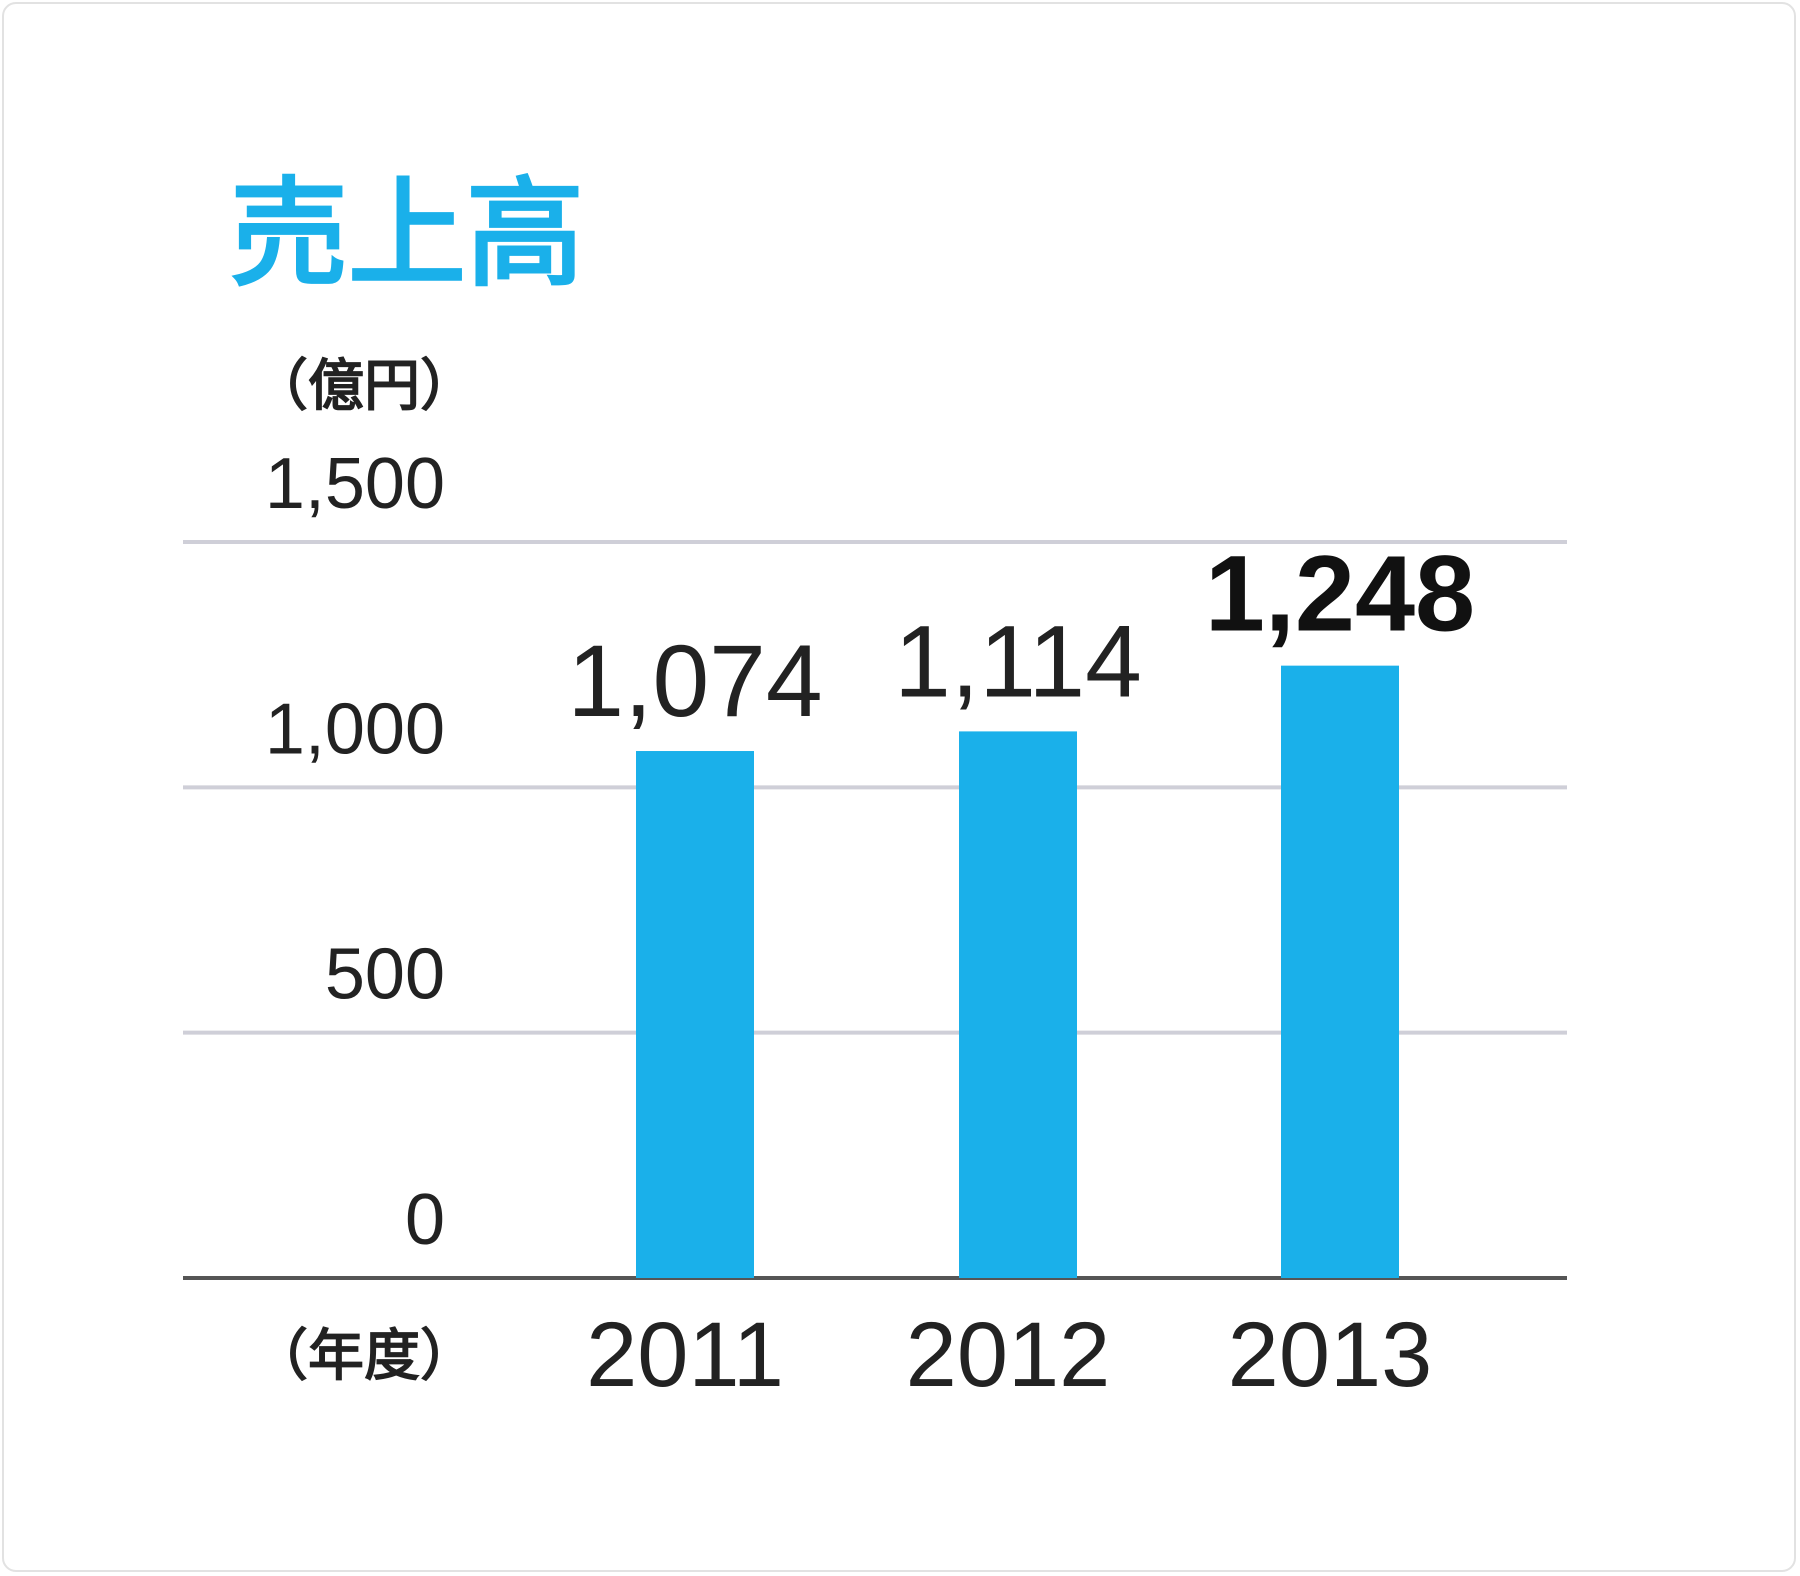 The width and height of the screenshot is (1800, 1576). I want to click on value-label-2011: 1,074, so click(694, 681).